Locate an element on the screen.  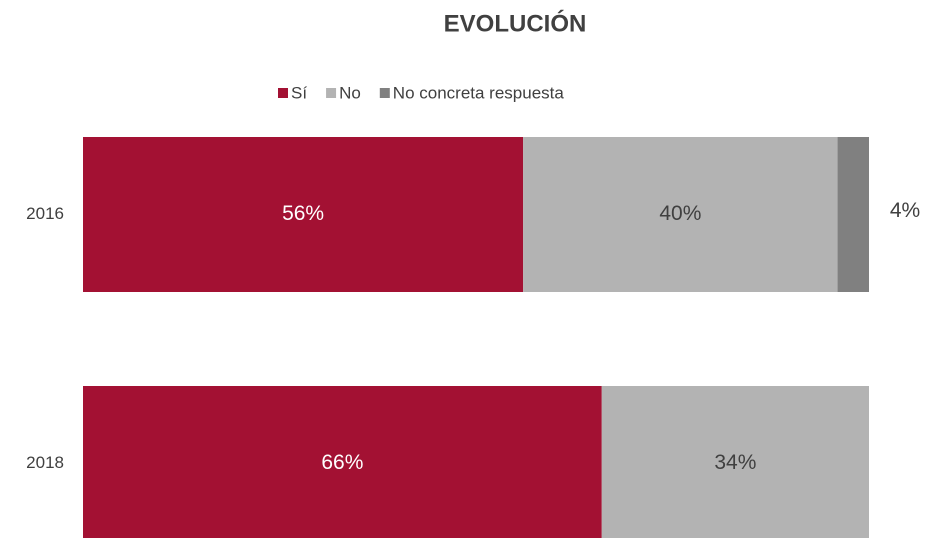
data-label: 34% is located at coordinates (735, 462).